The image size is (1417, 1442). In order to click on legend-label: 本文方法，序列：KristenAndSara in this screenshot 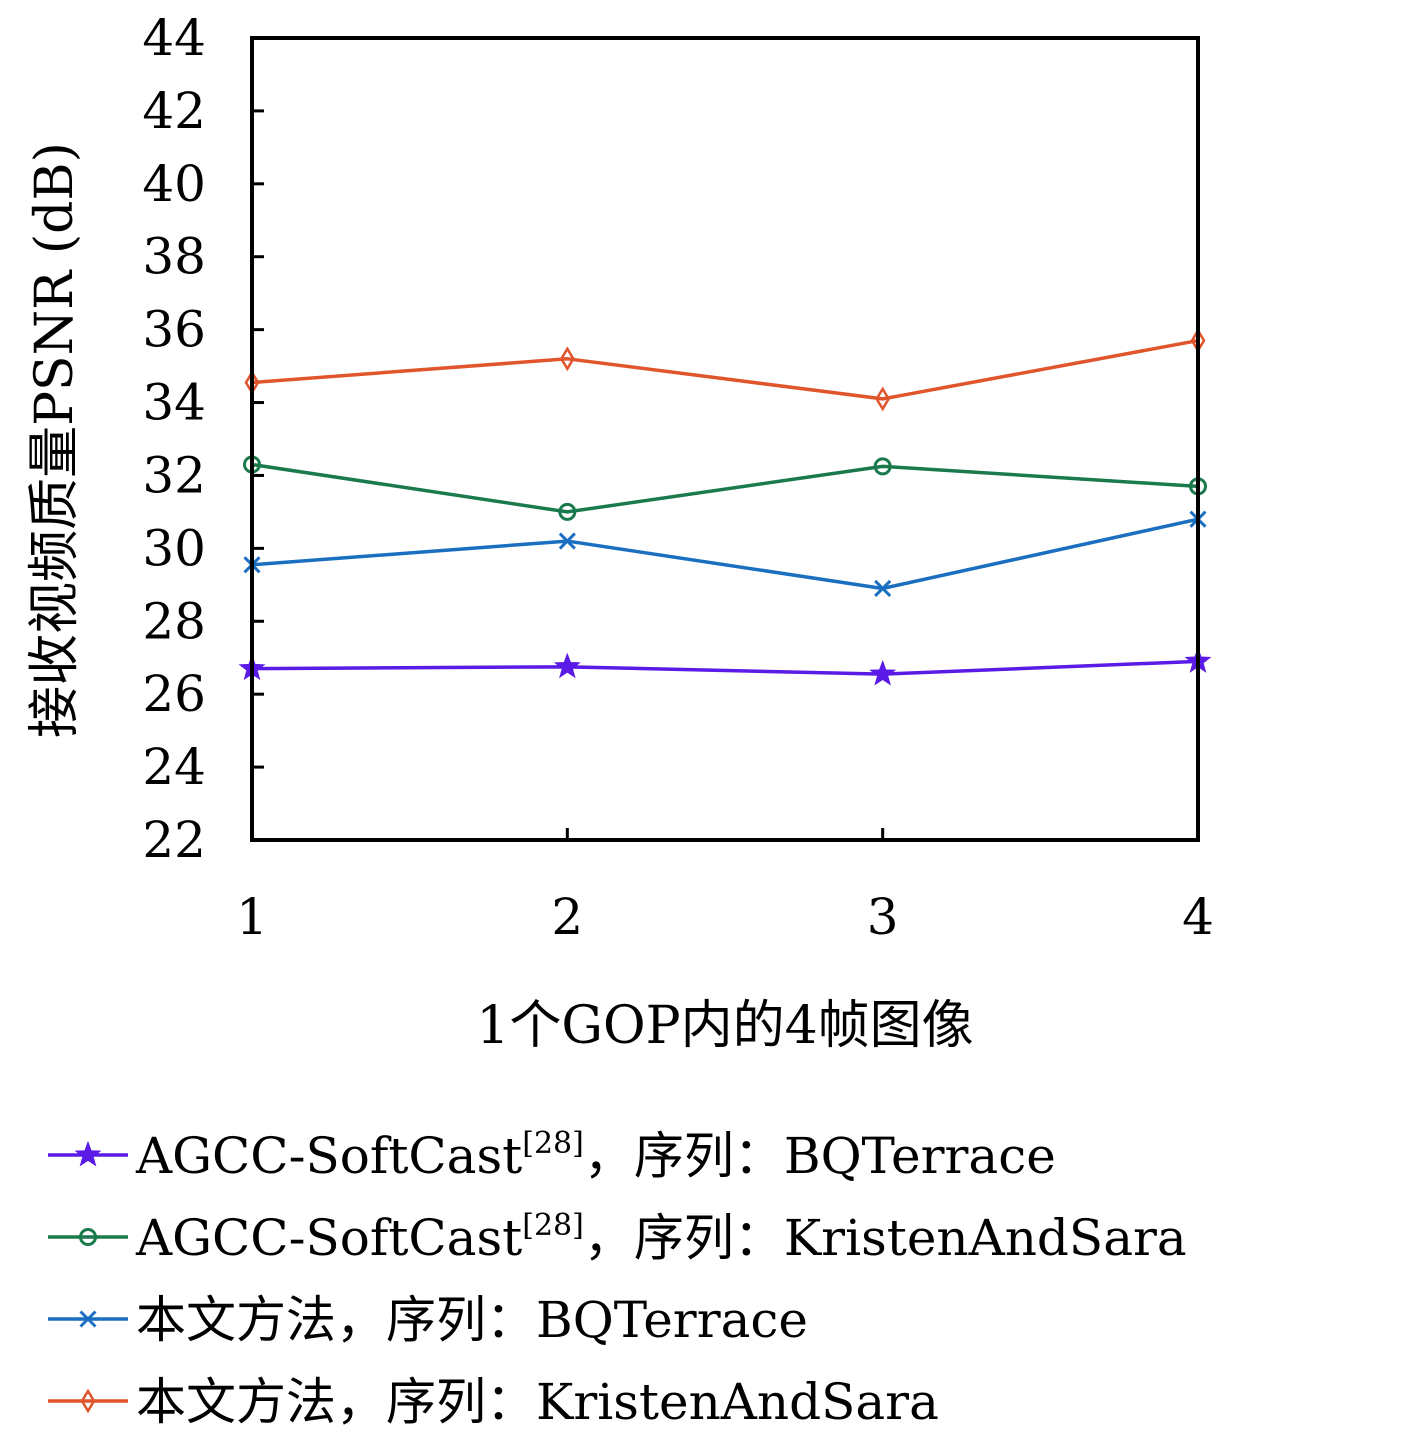, I will do `click(537, 1402)`.